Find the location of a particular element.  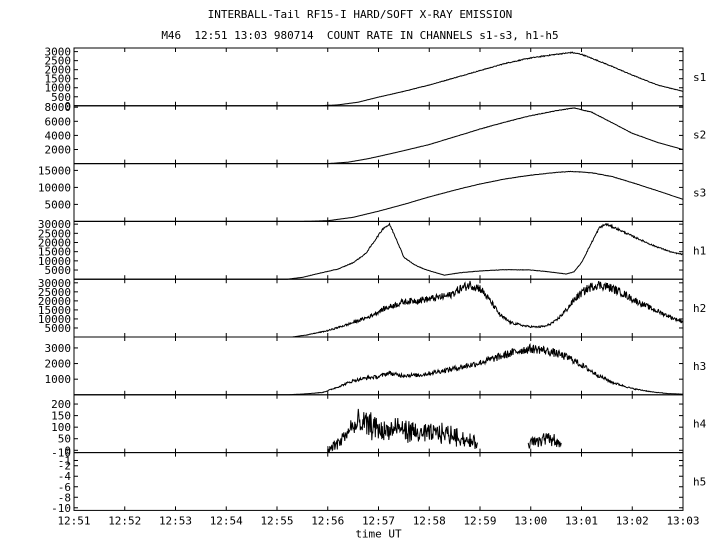

y-tick-label-h4: 50 is located at coordinates (64, 439).